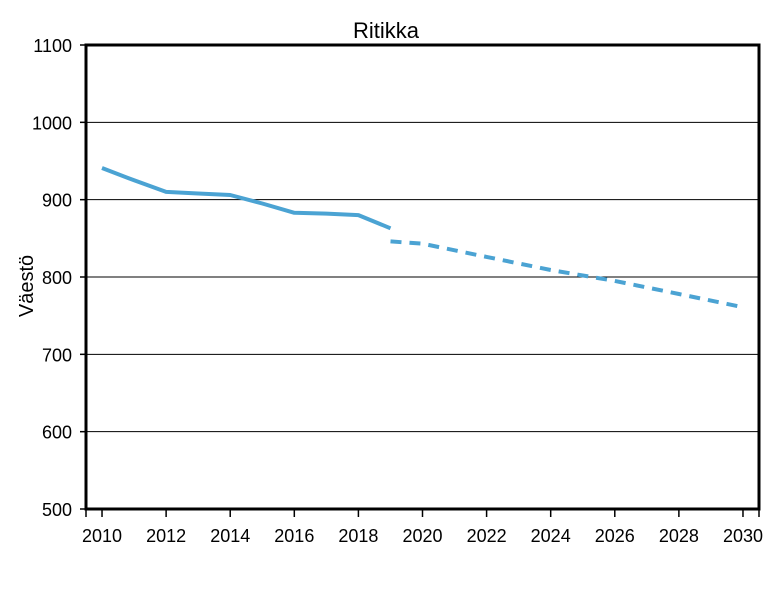 The height and width of the screenshot is (608, 772). I want to click on x-tick-label: 2026, so click(615, 536).